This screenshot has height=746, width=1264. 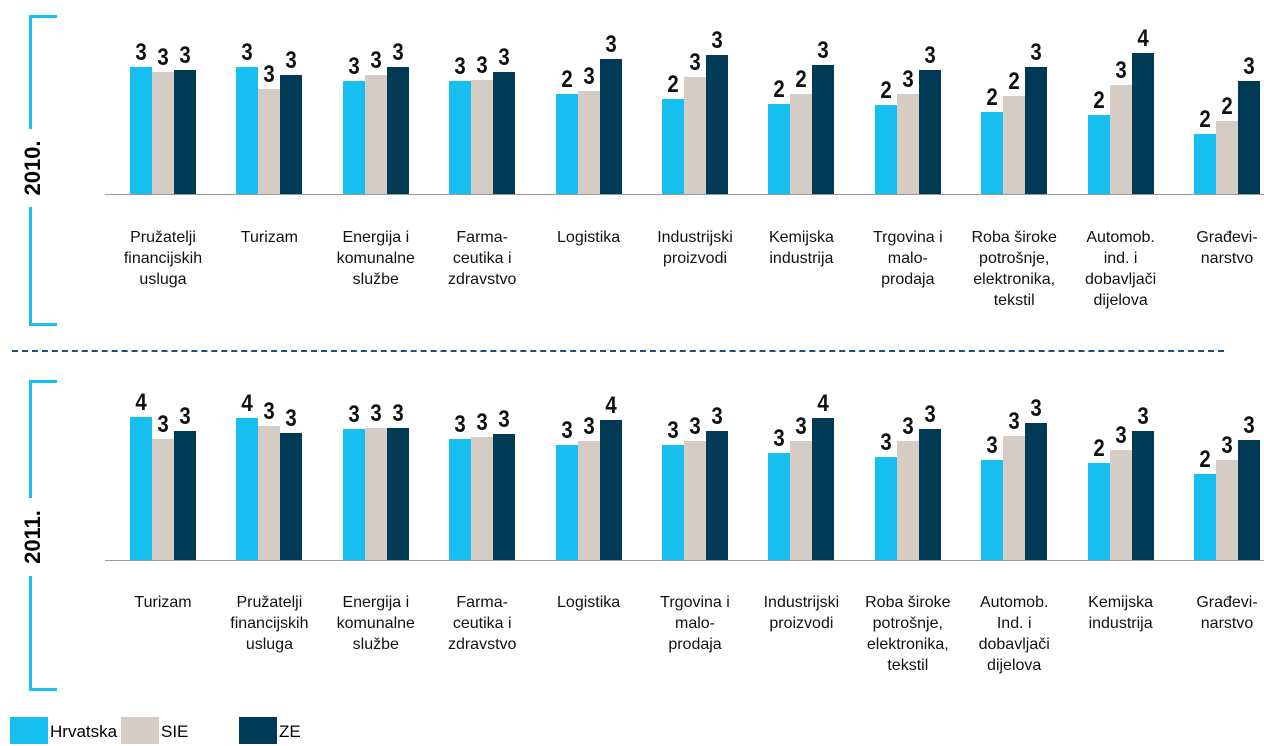 What do you see at coordinates (140, 730) in the screenshot?
I see `legend-swatch` at bounding box center [140, 730].